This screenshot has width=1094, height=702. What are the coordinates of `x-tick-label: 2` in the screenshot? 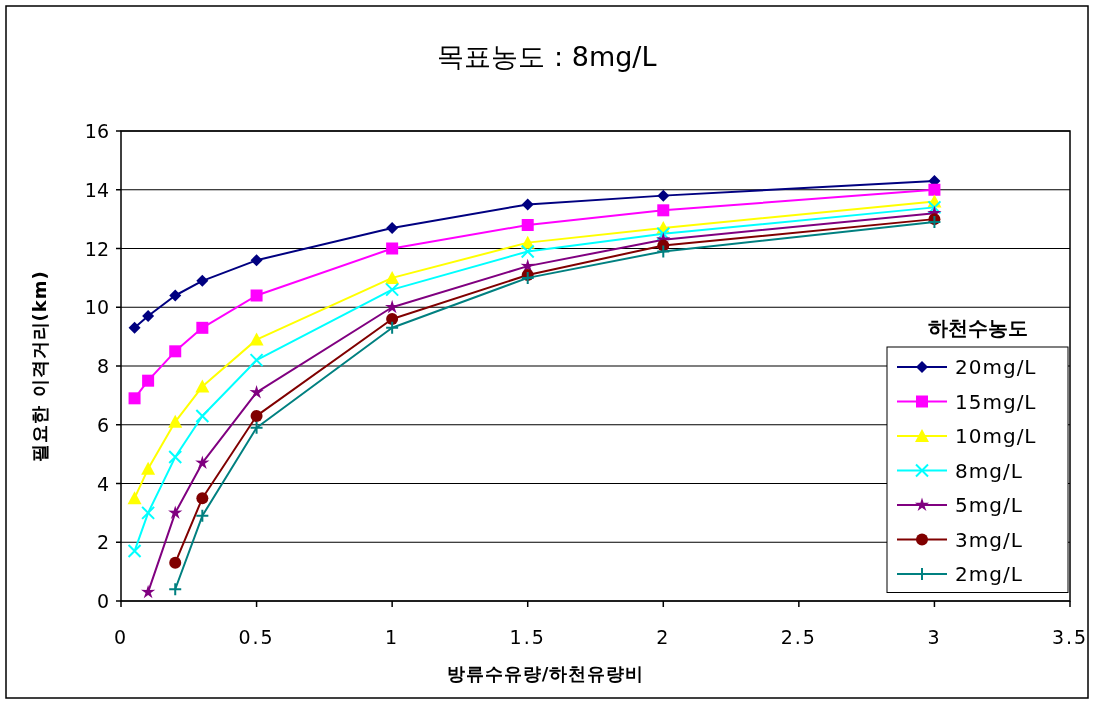 It's located at (663, 637).